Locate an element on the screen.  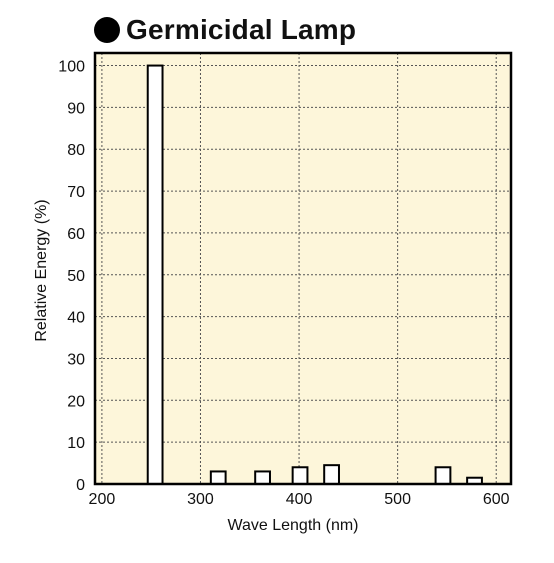
x-tick-label: 500 is located at coordinates (397, 499).